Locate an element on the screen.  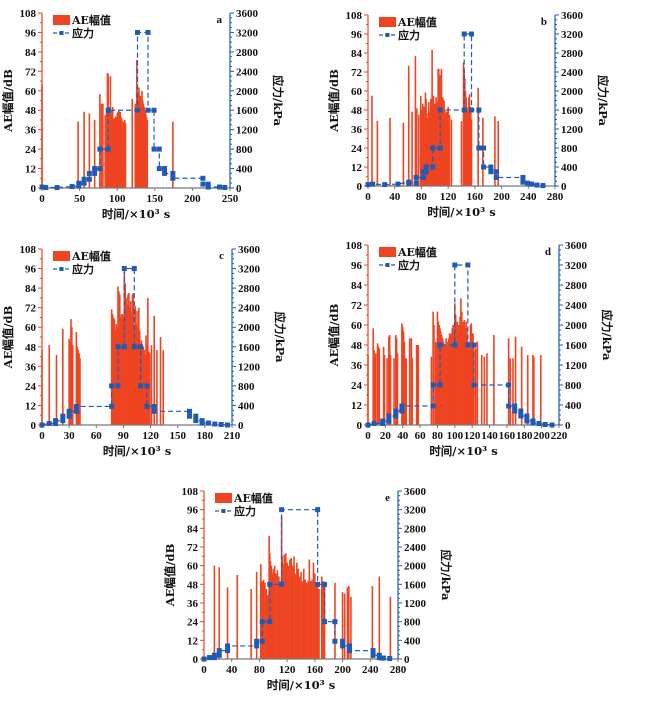
right-y-tick-label: 3200 is located at coordinates (249, 270).